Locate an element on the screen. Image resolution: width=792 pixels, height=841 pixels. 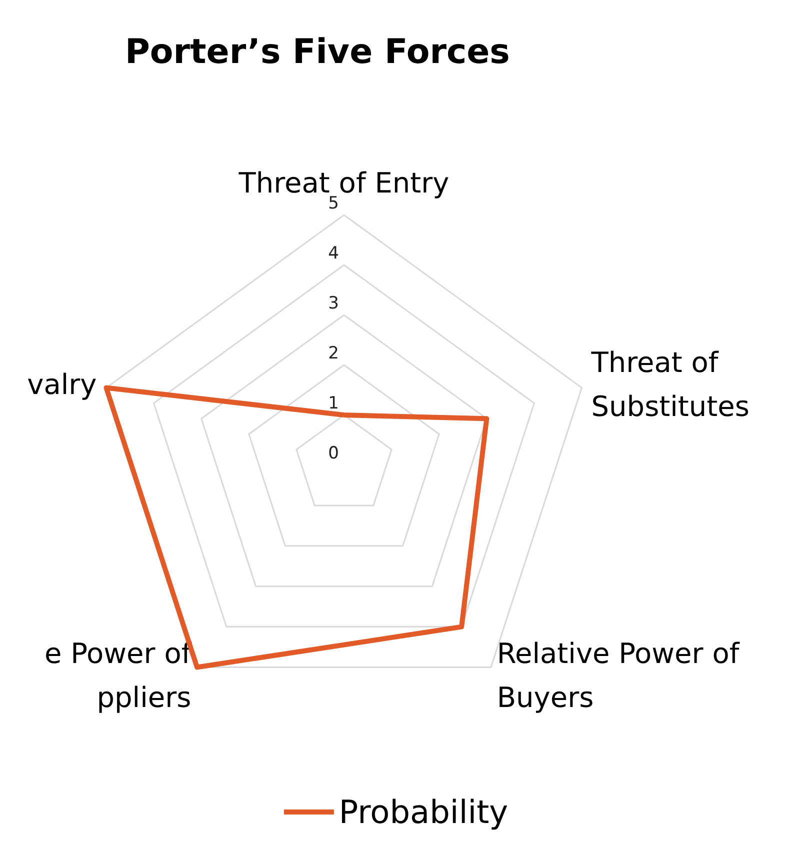
chart-title: Porter’s Five Forces is located at coordinates (317, 52).